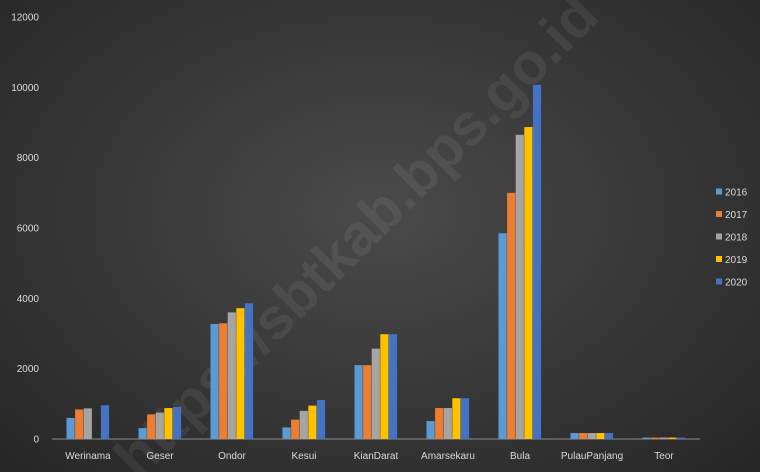 This screenshot has height=472, width=760. Describe the element at coordinates (376, 456) in the screenshot. I see `x-tick-label: KianDarat` at that location.